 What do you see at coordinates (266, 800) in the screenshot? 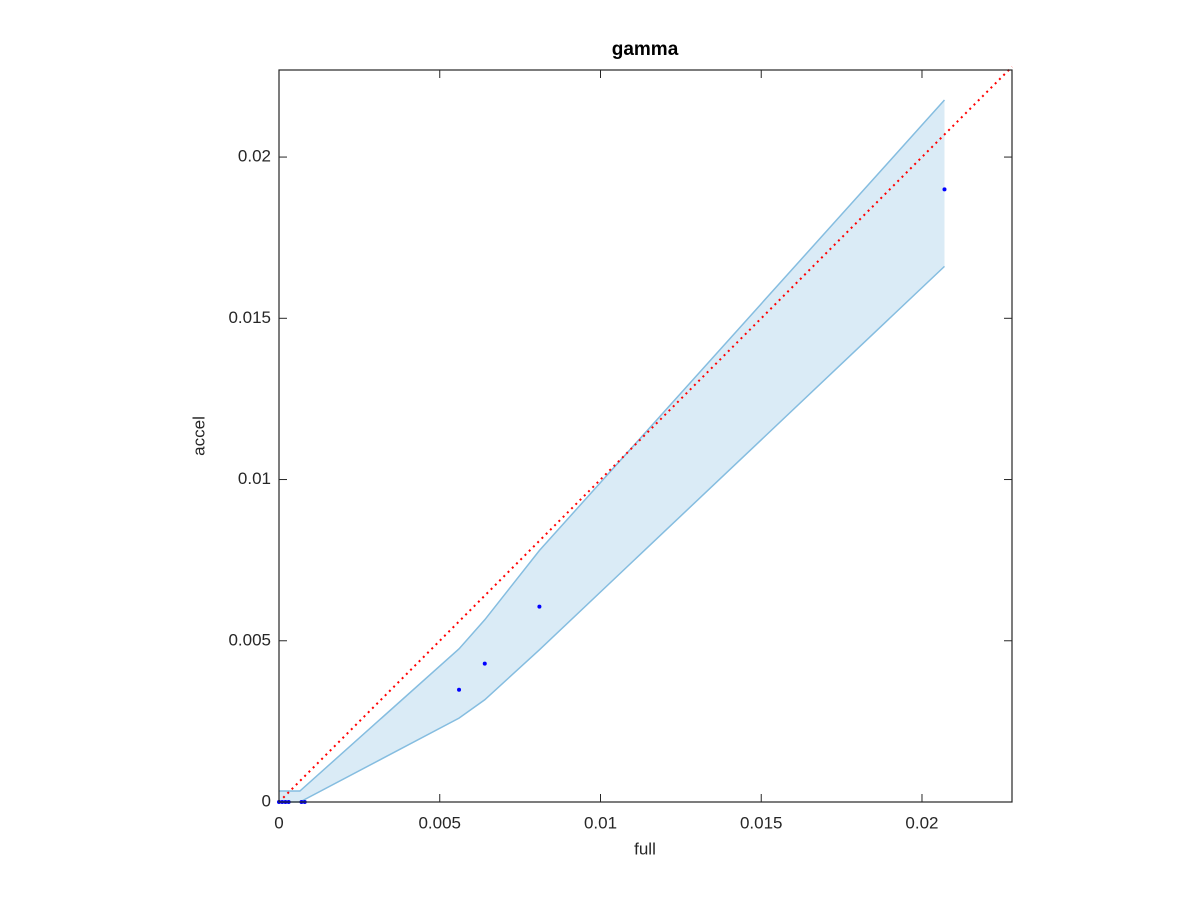
I see `y-tick-label: 0` at bounding box center [266, 800].